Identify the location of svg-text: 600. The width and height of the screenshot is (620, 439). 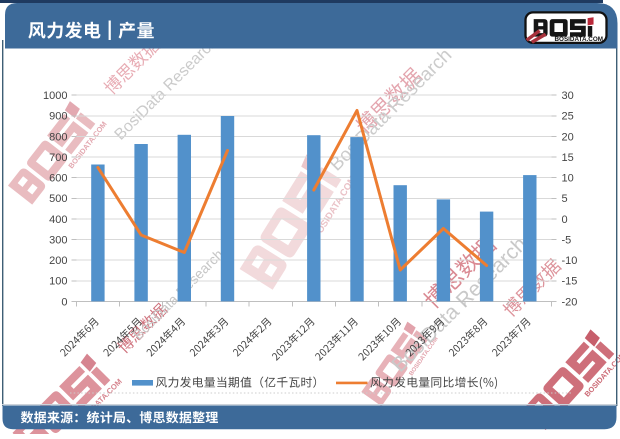
(58, 179).